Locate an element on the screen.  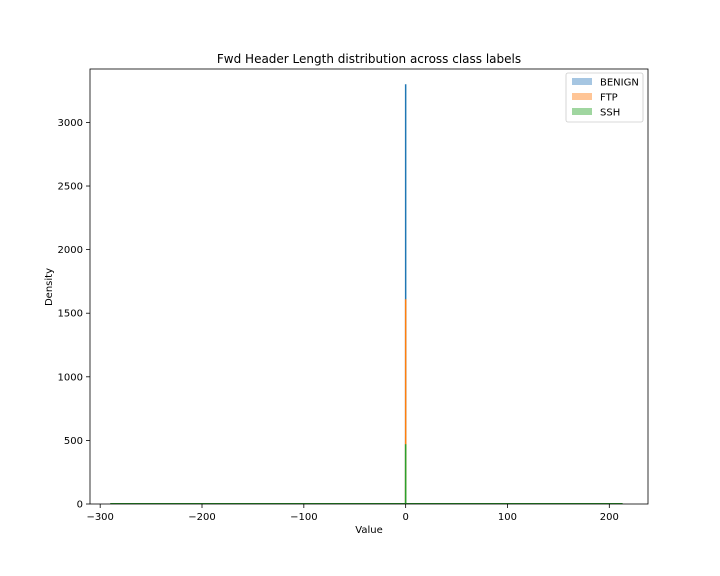
y-tick-label: 2000 is located at coordinates (70, 250).